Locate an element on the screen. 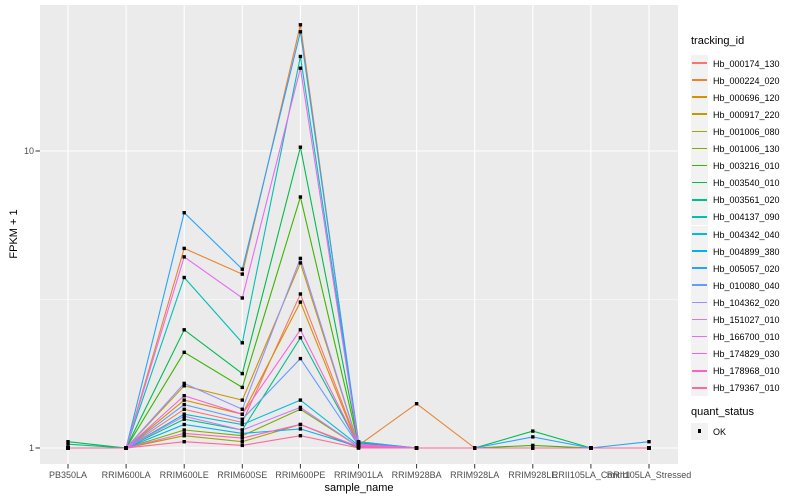  legend-item-label: Hb_003561_020 is located at coordinates (746, 200).